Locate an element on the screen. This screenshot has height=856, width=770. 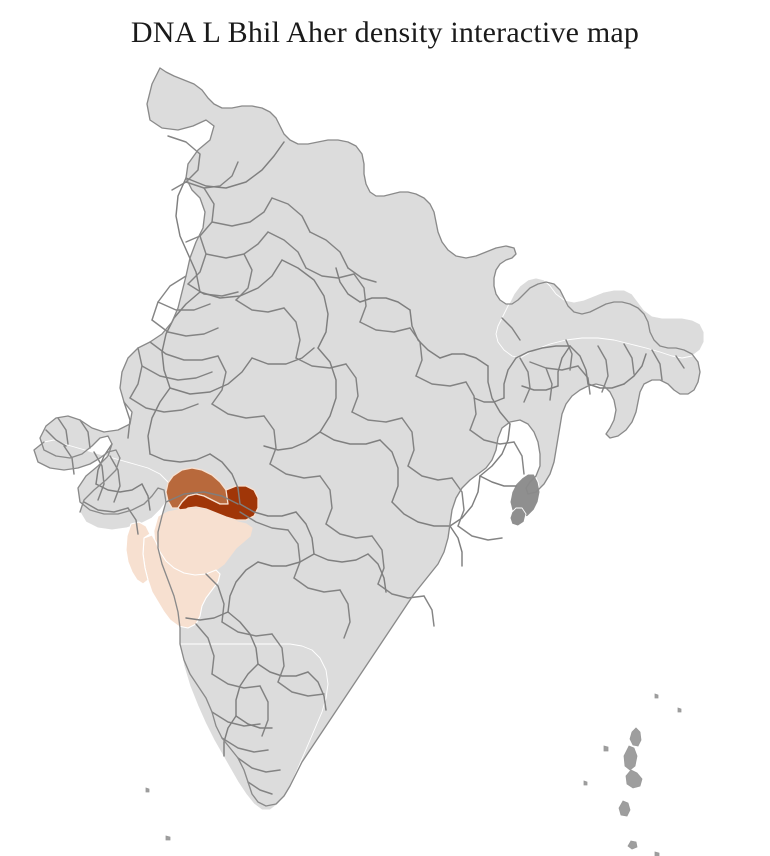
page-title: DNA L Bhil Aher density interactive map is located at coordinates (385, 32).